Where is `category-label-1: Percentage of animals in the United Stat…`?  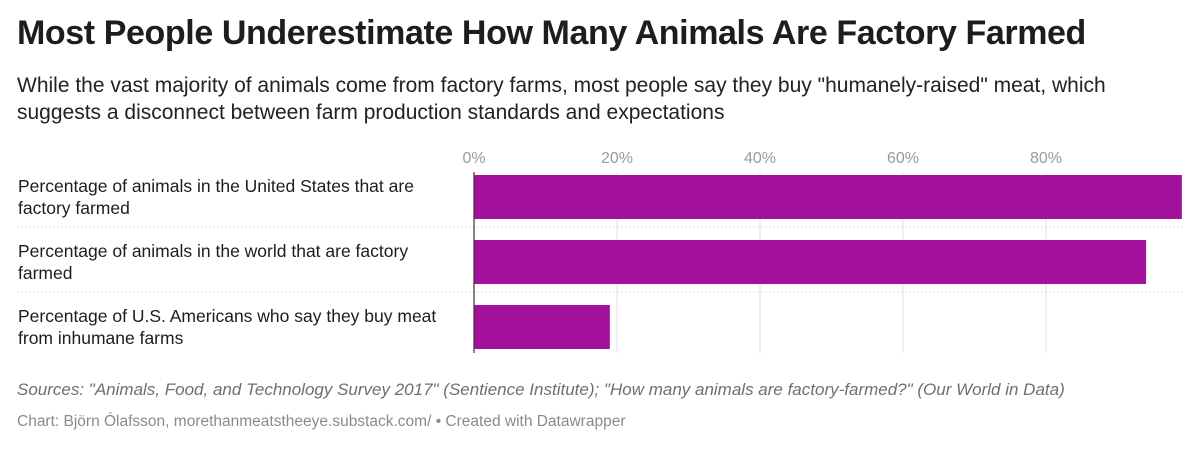
category-label-1: Percentage of animals in the United Stat… is located at coordinates (216, 197).